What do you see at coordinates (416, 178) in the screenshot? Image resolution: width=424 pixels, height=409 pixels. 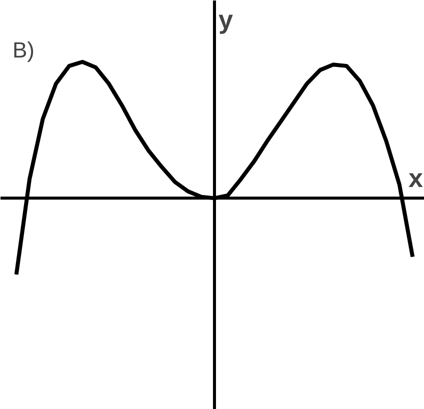 I see `x-axis-title: x` at bounding box center [416, 178].